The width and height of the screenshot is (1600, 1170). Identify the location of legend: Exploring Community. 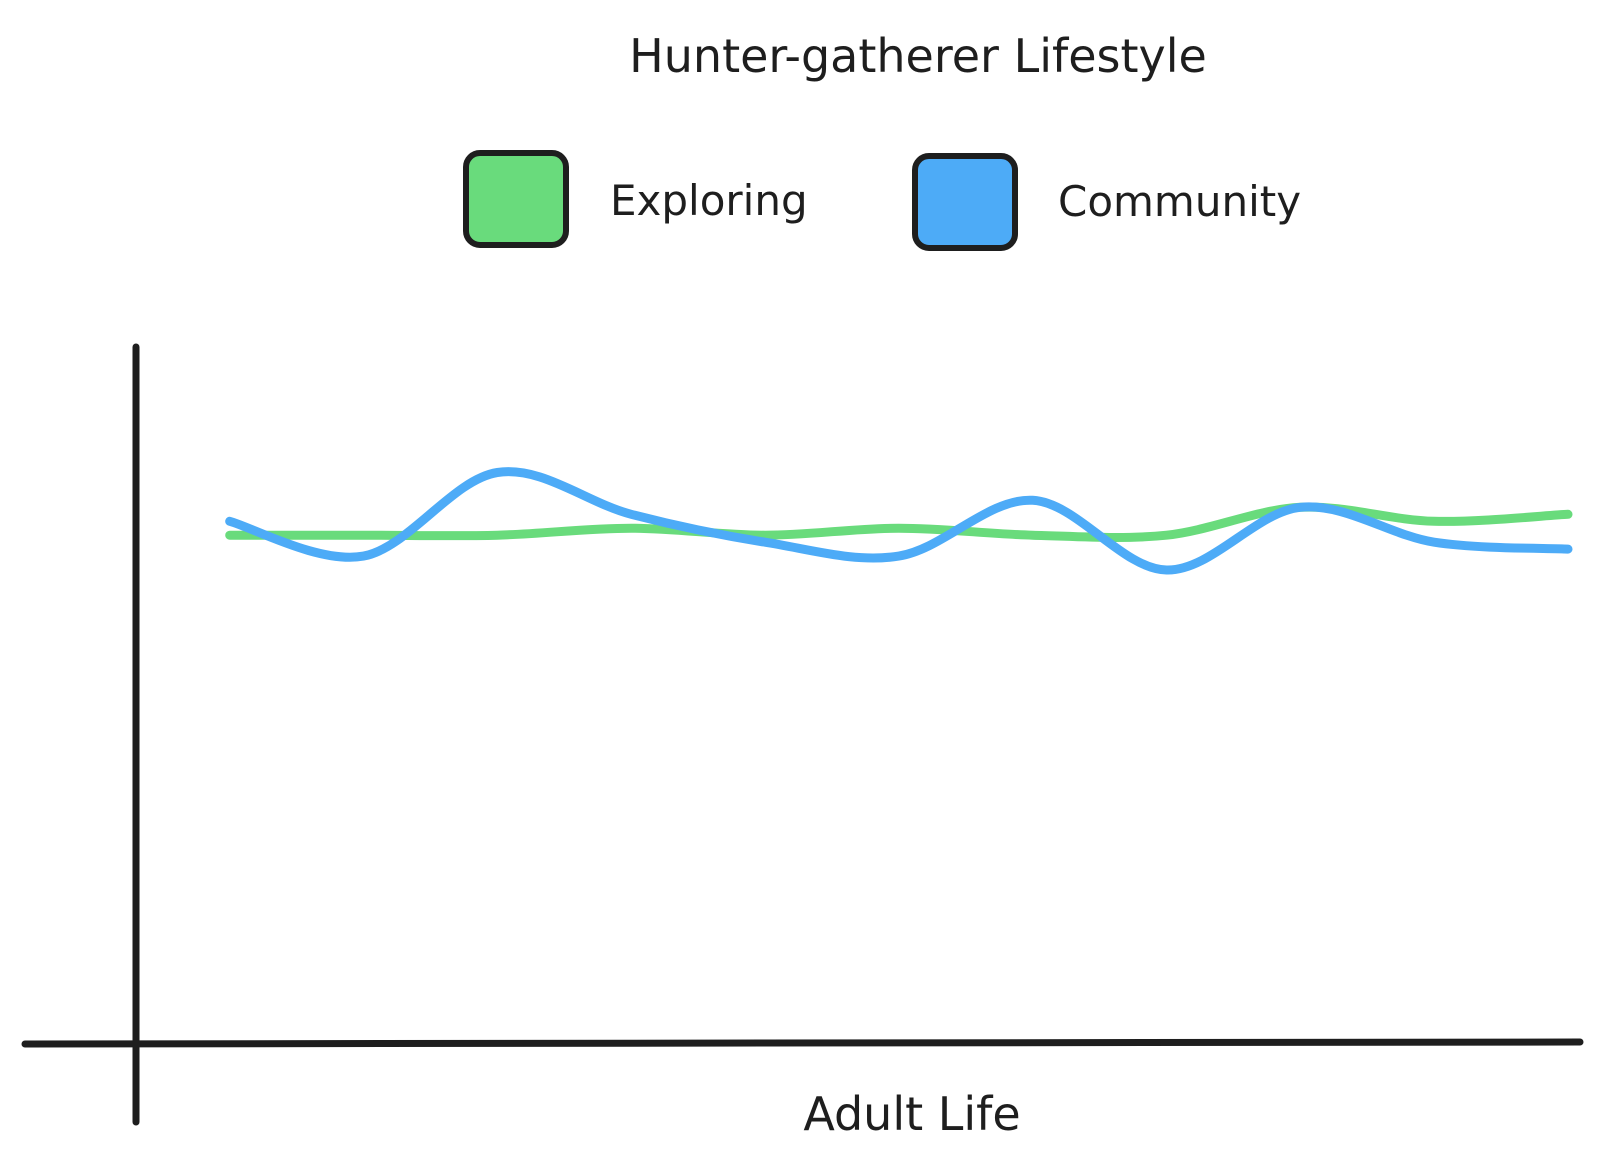
(882, 200).